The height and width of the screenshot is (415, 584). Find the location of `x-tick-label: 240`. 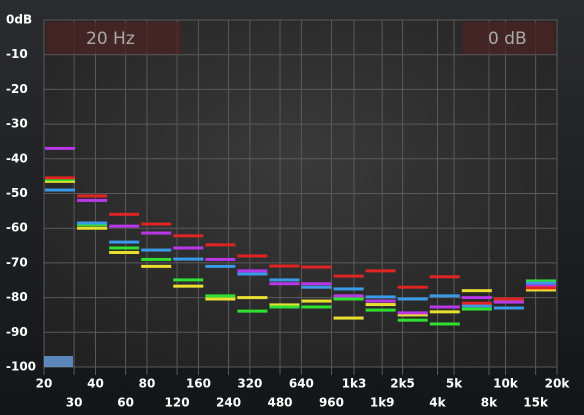

x-tick-label: 240 is located at coordinates (228, 403).